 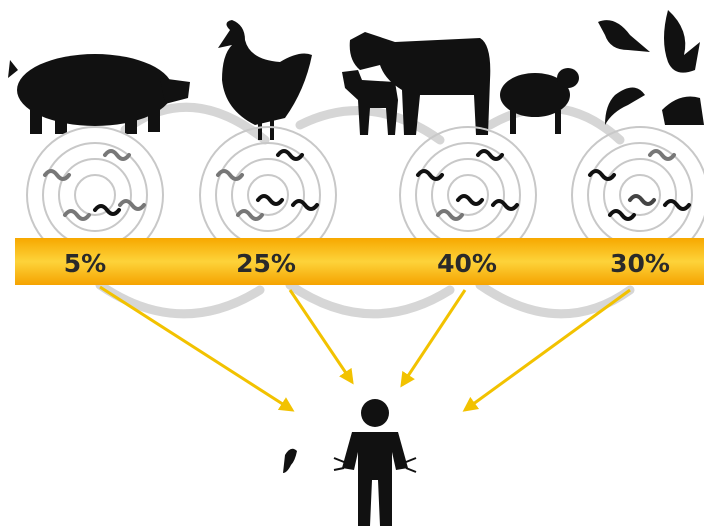 What do you see at coordinates (651, 67) in the screenshot?
I see `birds` at bounding box center [651, 67].